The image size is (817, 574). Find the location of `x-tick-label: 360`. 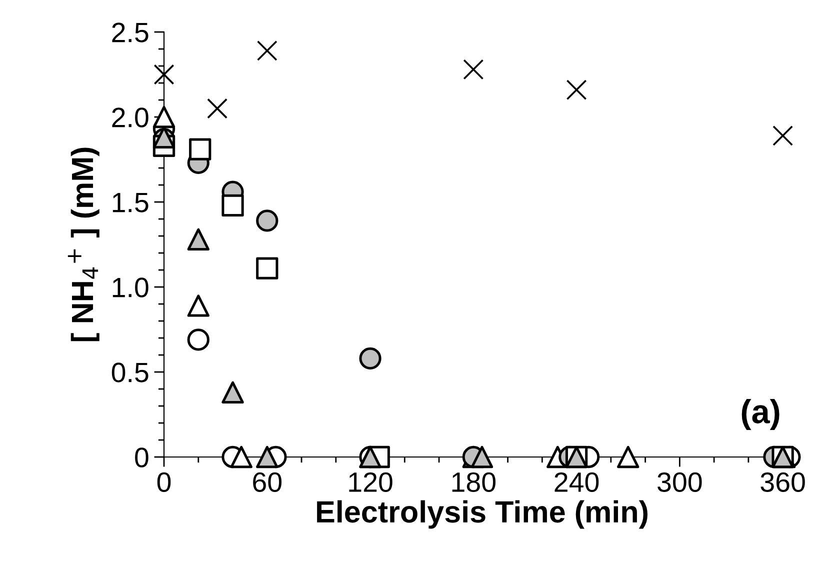

x-tick-label: 360 is located at coordinates (782, 482).